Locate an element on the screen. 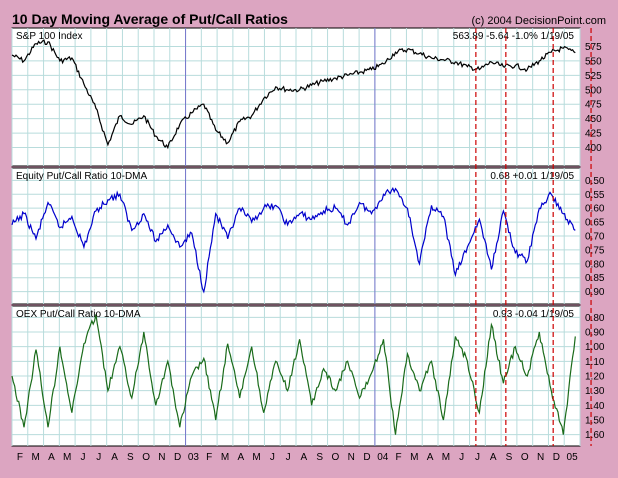  y-tick-label: 1.40 is located at coordinates (595, 406).